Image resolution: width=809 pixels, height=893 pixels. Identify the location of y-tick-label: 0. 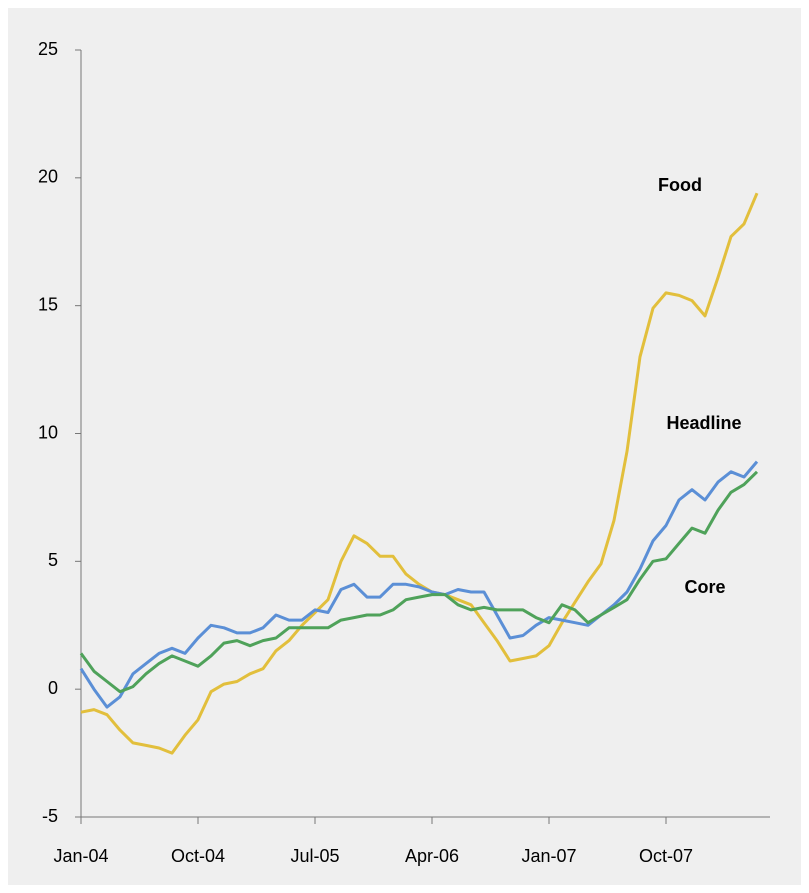
(53, 688).